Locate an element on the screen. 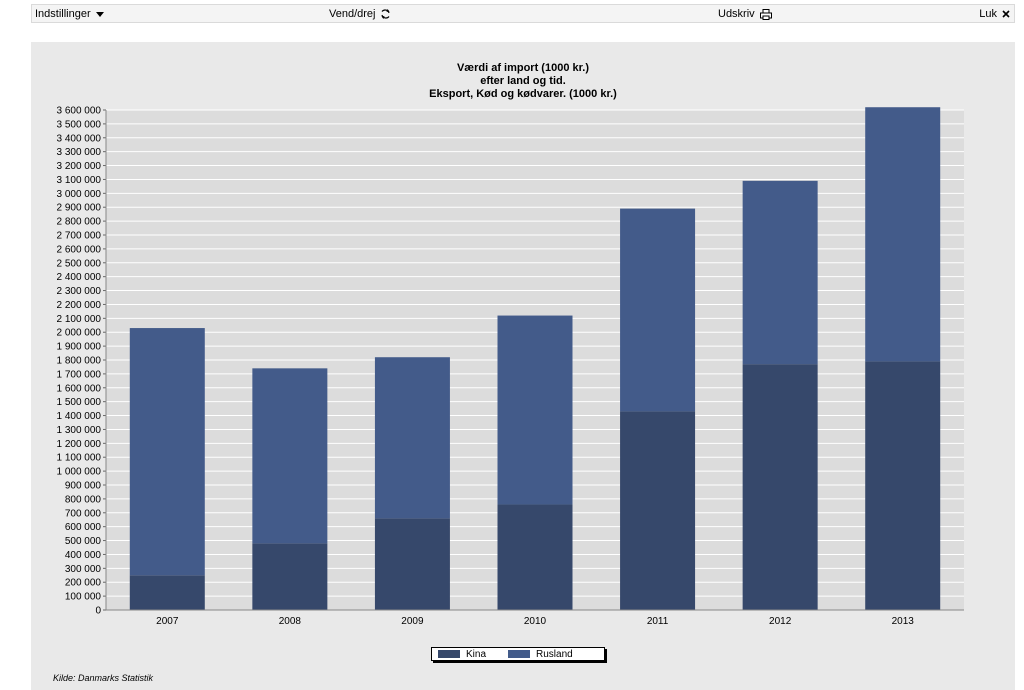 The height and width of the screenshot is (690, 1024). x-tick-label: 2008 is located at coordinates (290, 621).